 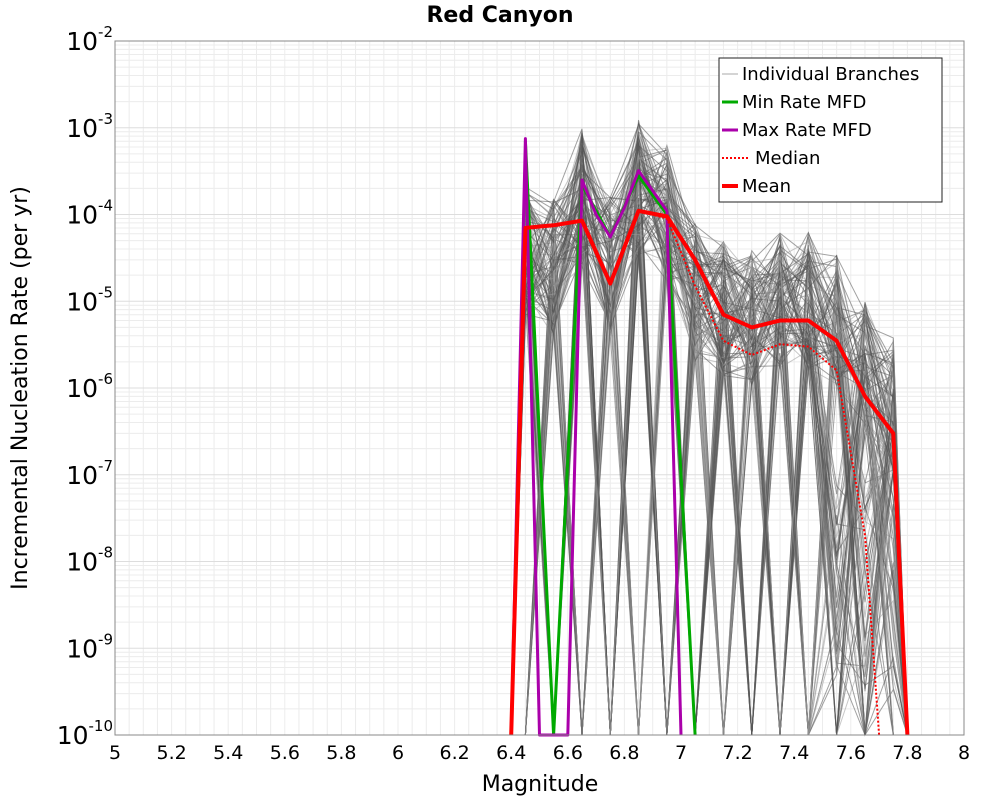 What do you see at coordinates (907, 753) in the screenshot?
I see `x-tick-label: 7.8` at bounding box center [907, 753].